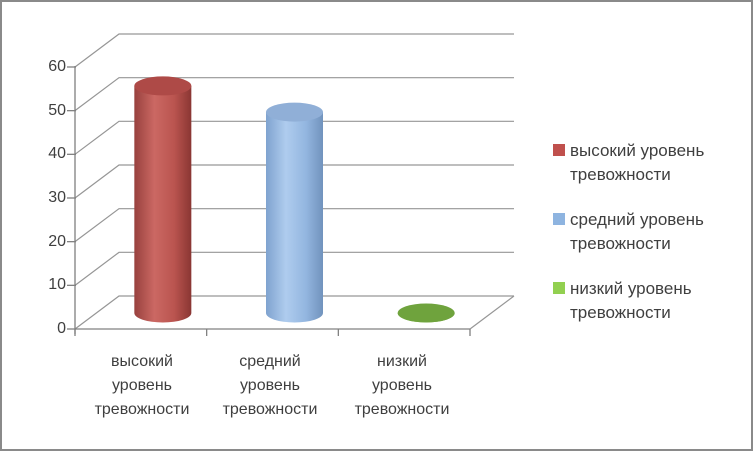  What do you see at coordinates (637, 232) in the screenshot?
I see `legend-label: средний уровень тревожности` at bounding box center [637, 232].